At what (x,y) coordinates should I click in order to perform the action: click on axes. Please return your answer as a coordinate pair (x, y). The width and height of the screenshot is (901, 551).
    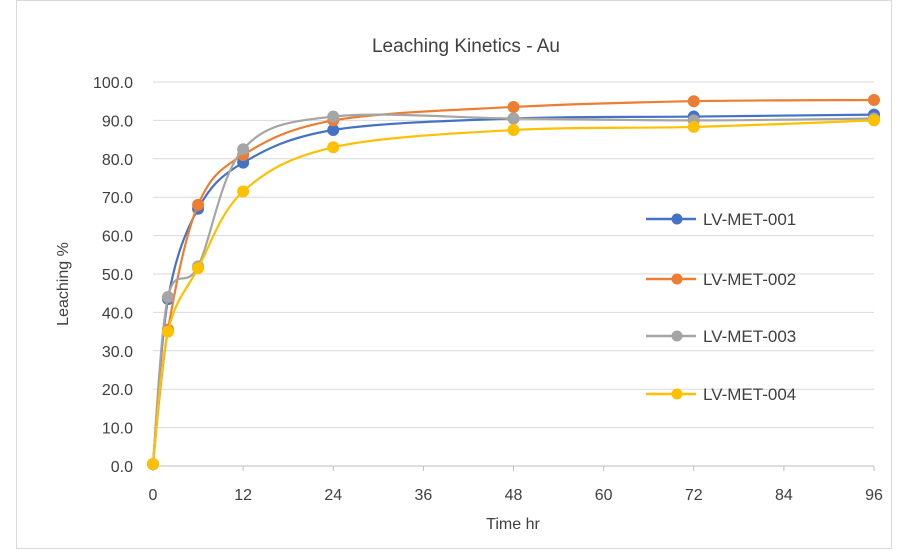
    Looking at the image, I should click on (513, 468).